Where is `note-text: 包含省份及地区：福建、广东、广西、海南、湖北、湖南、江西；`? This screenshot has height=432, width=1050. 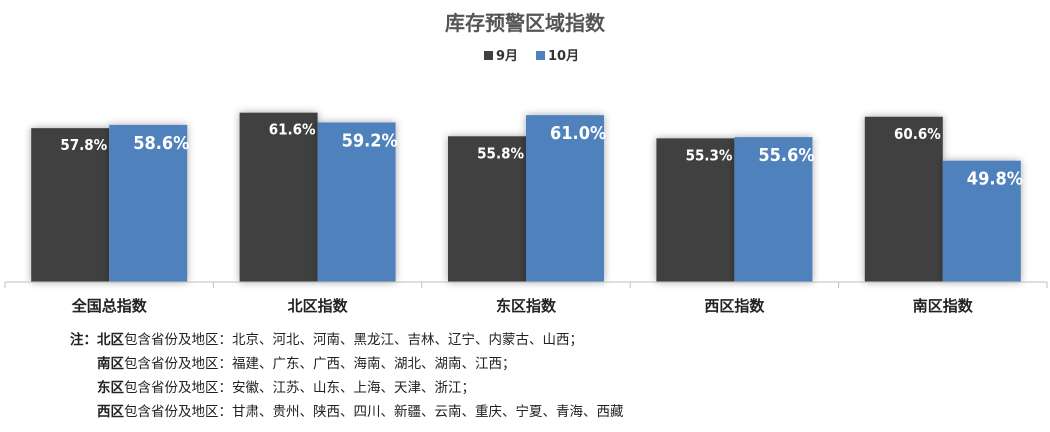
note-text: 包含省份及地区：福建、广东、广西、海南、湖北、湖南、江西； is located at coordinates (320, 364).